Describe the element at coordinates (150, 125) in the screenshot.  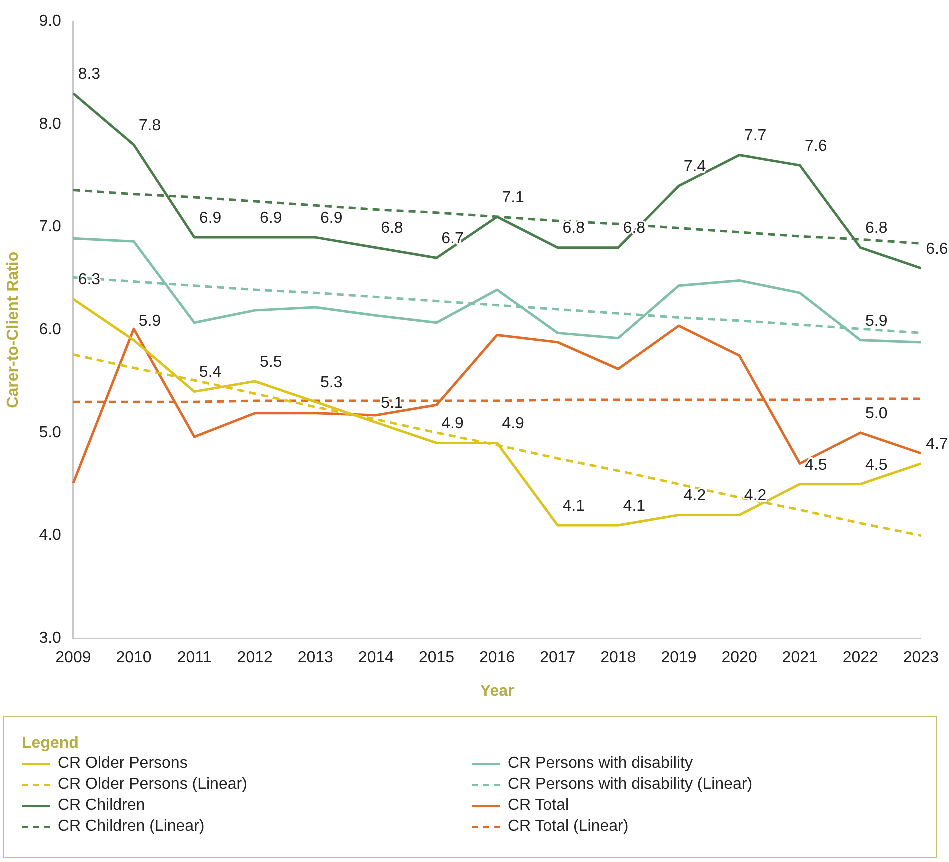
I see `data-label: 7.8` at that location.